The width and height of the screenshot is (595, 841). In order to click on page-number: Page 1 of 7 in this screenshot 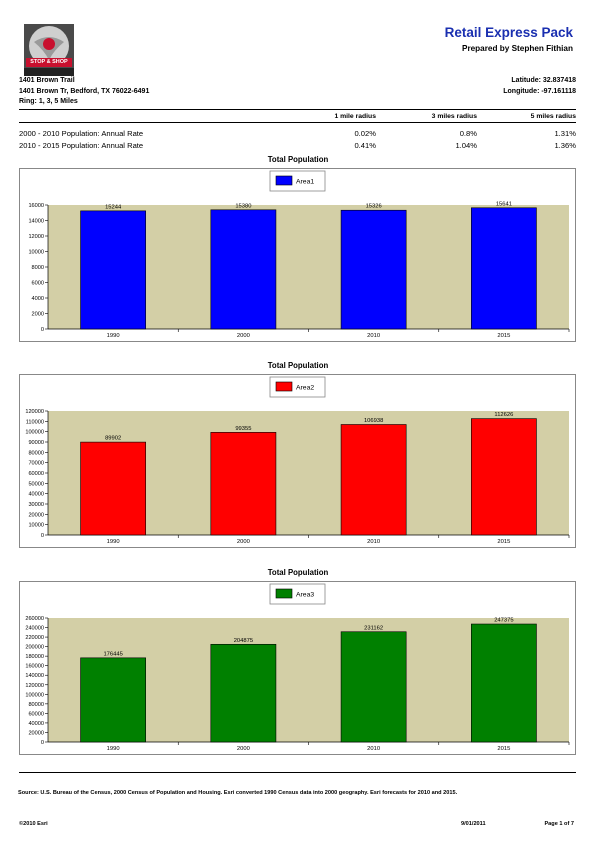, I will do `click(559, 824)`.